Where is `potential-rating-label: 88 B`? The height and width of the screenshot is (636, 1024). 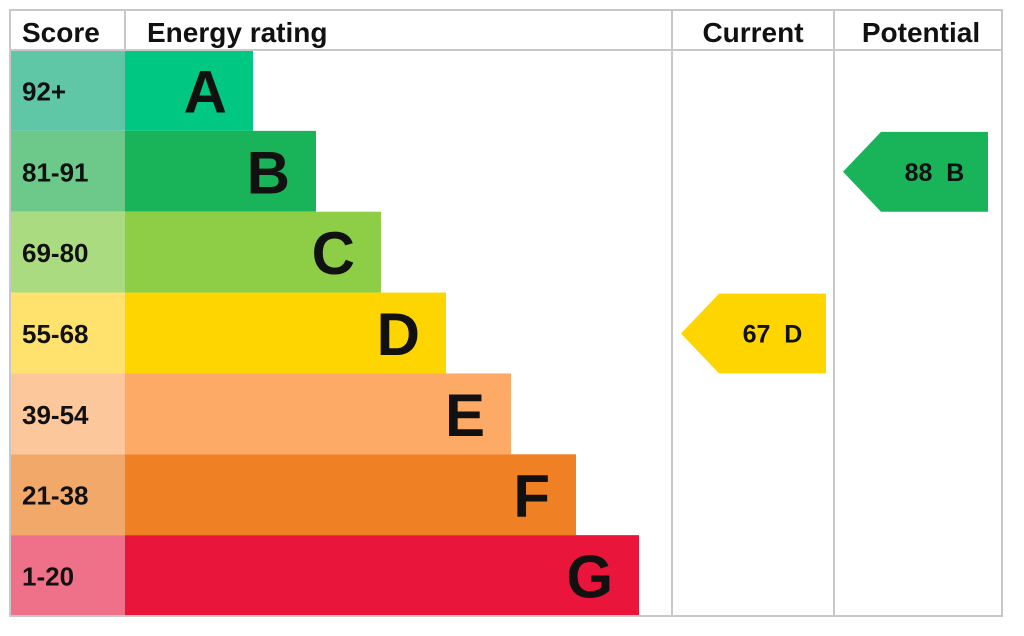
potential-rating-label: 88 B is located at coordinates (935, 173).